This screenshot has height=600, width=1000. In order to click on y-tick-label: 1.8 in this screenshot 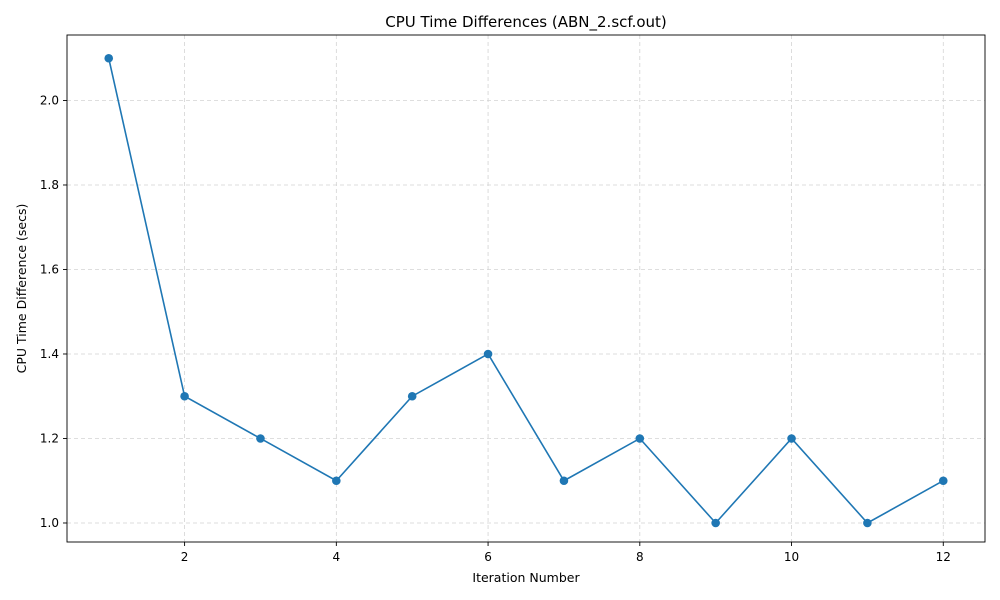, I will do `click(49, 185)`.